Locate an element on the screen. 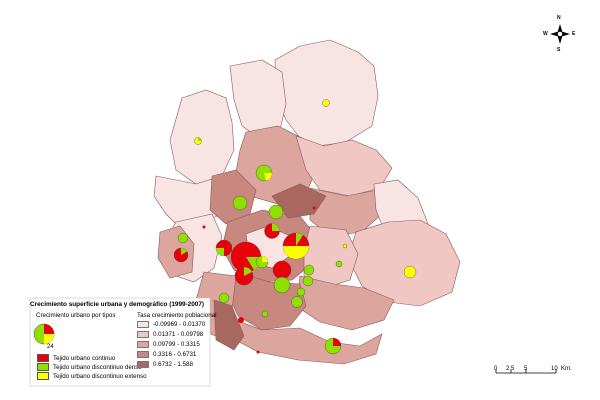  scale-tick-2-5: 2.5 is located at coordinates (510, 369).